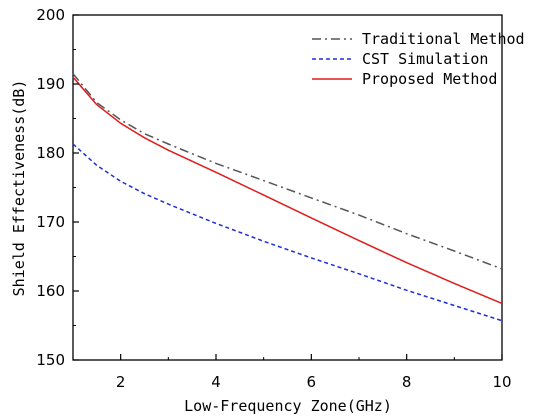  I want to click on y-tick-label: 150, so click(50, 360).